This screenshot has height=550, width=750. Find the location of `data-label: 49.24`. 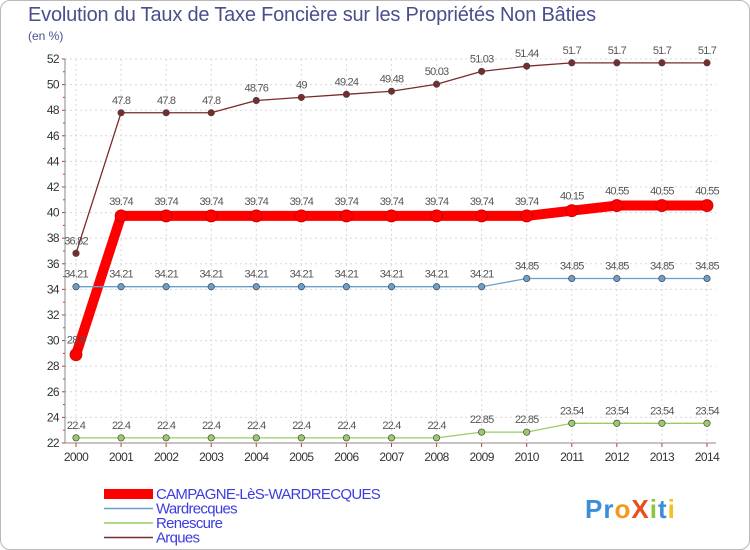

data-label: 49.24 is located at coordinates (347, 82).